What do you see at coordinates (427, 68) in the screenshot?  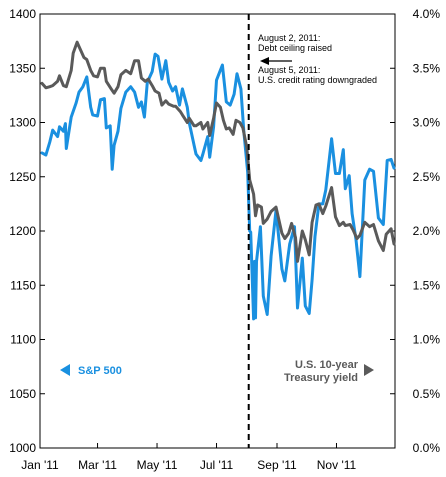 I see `right-y-tick-label: 3.5%` at bounding box center [427, 68].